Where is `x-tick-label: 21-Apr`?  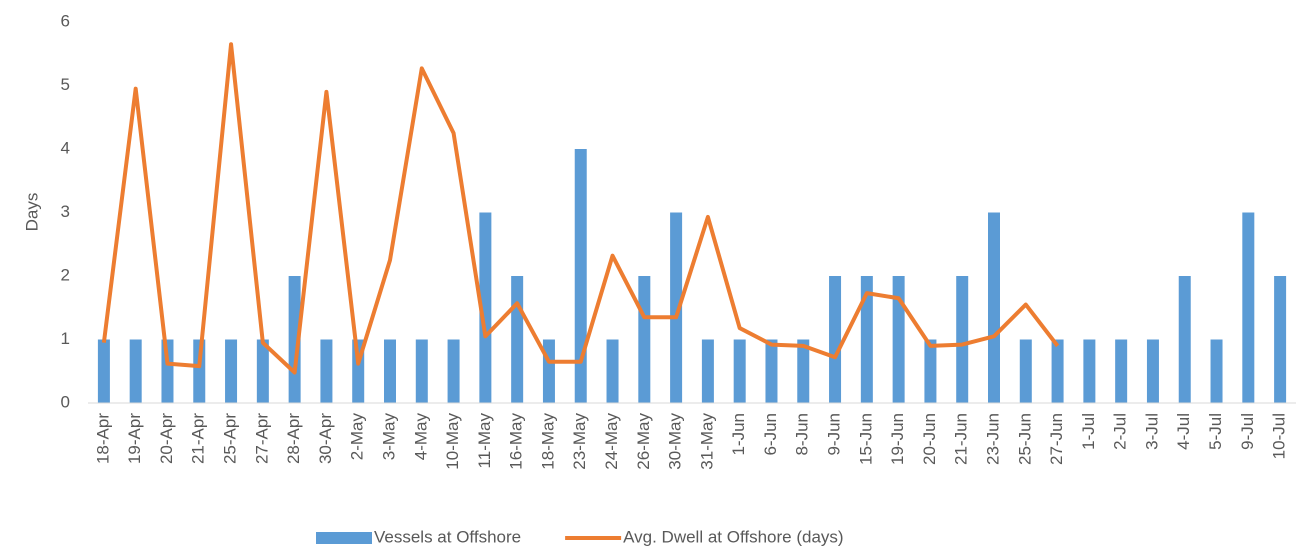 x-tick-label: 21-Apr is located at coordinates (198, 438).